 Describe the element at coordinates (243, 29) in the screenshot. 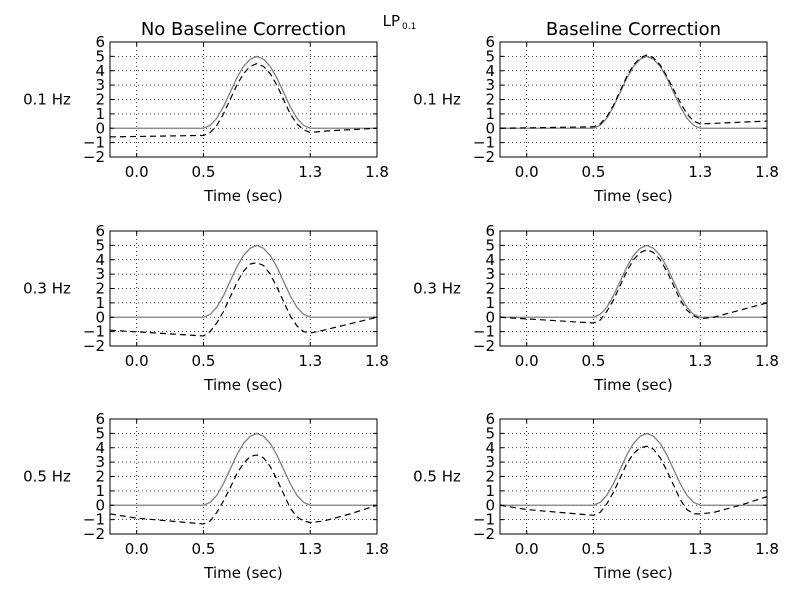

I see `subplot-title: No Baseline Correction` at that location.